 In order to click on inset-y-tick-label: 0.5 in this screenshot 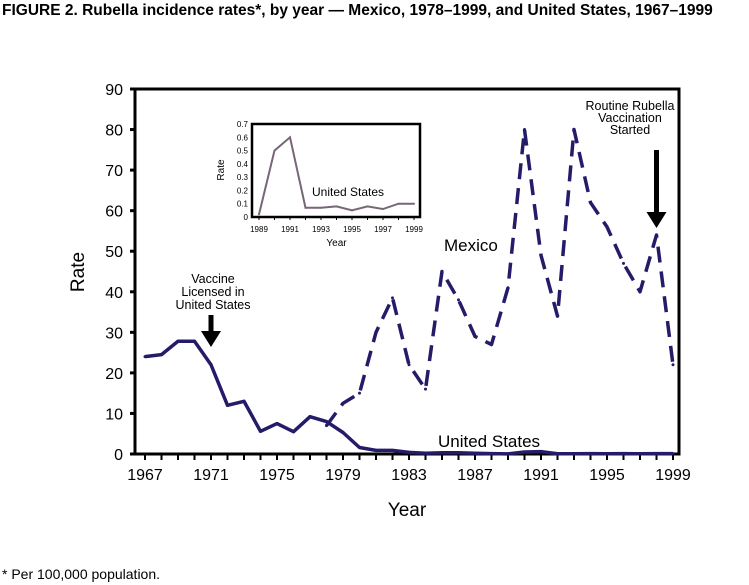, I will do `click(243, 151)`.